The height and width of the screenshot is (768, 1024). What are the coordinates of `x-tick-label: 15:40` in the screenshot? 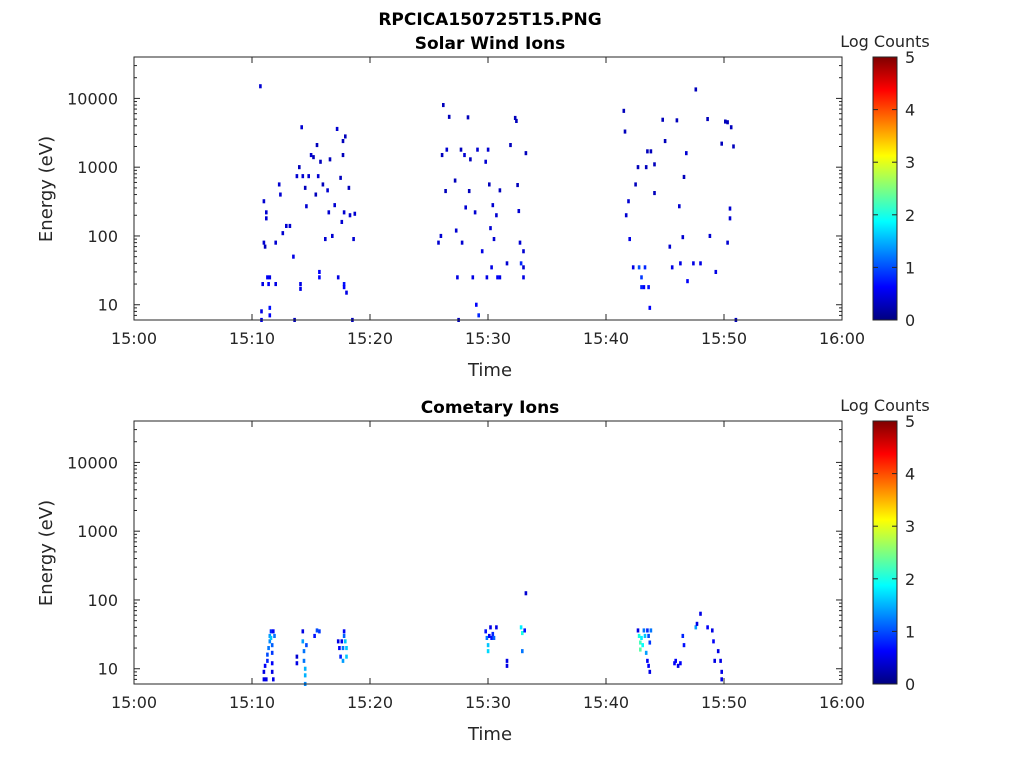 It's located at (606, 338).